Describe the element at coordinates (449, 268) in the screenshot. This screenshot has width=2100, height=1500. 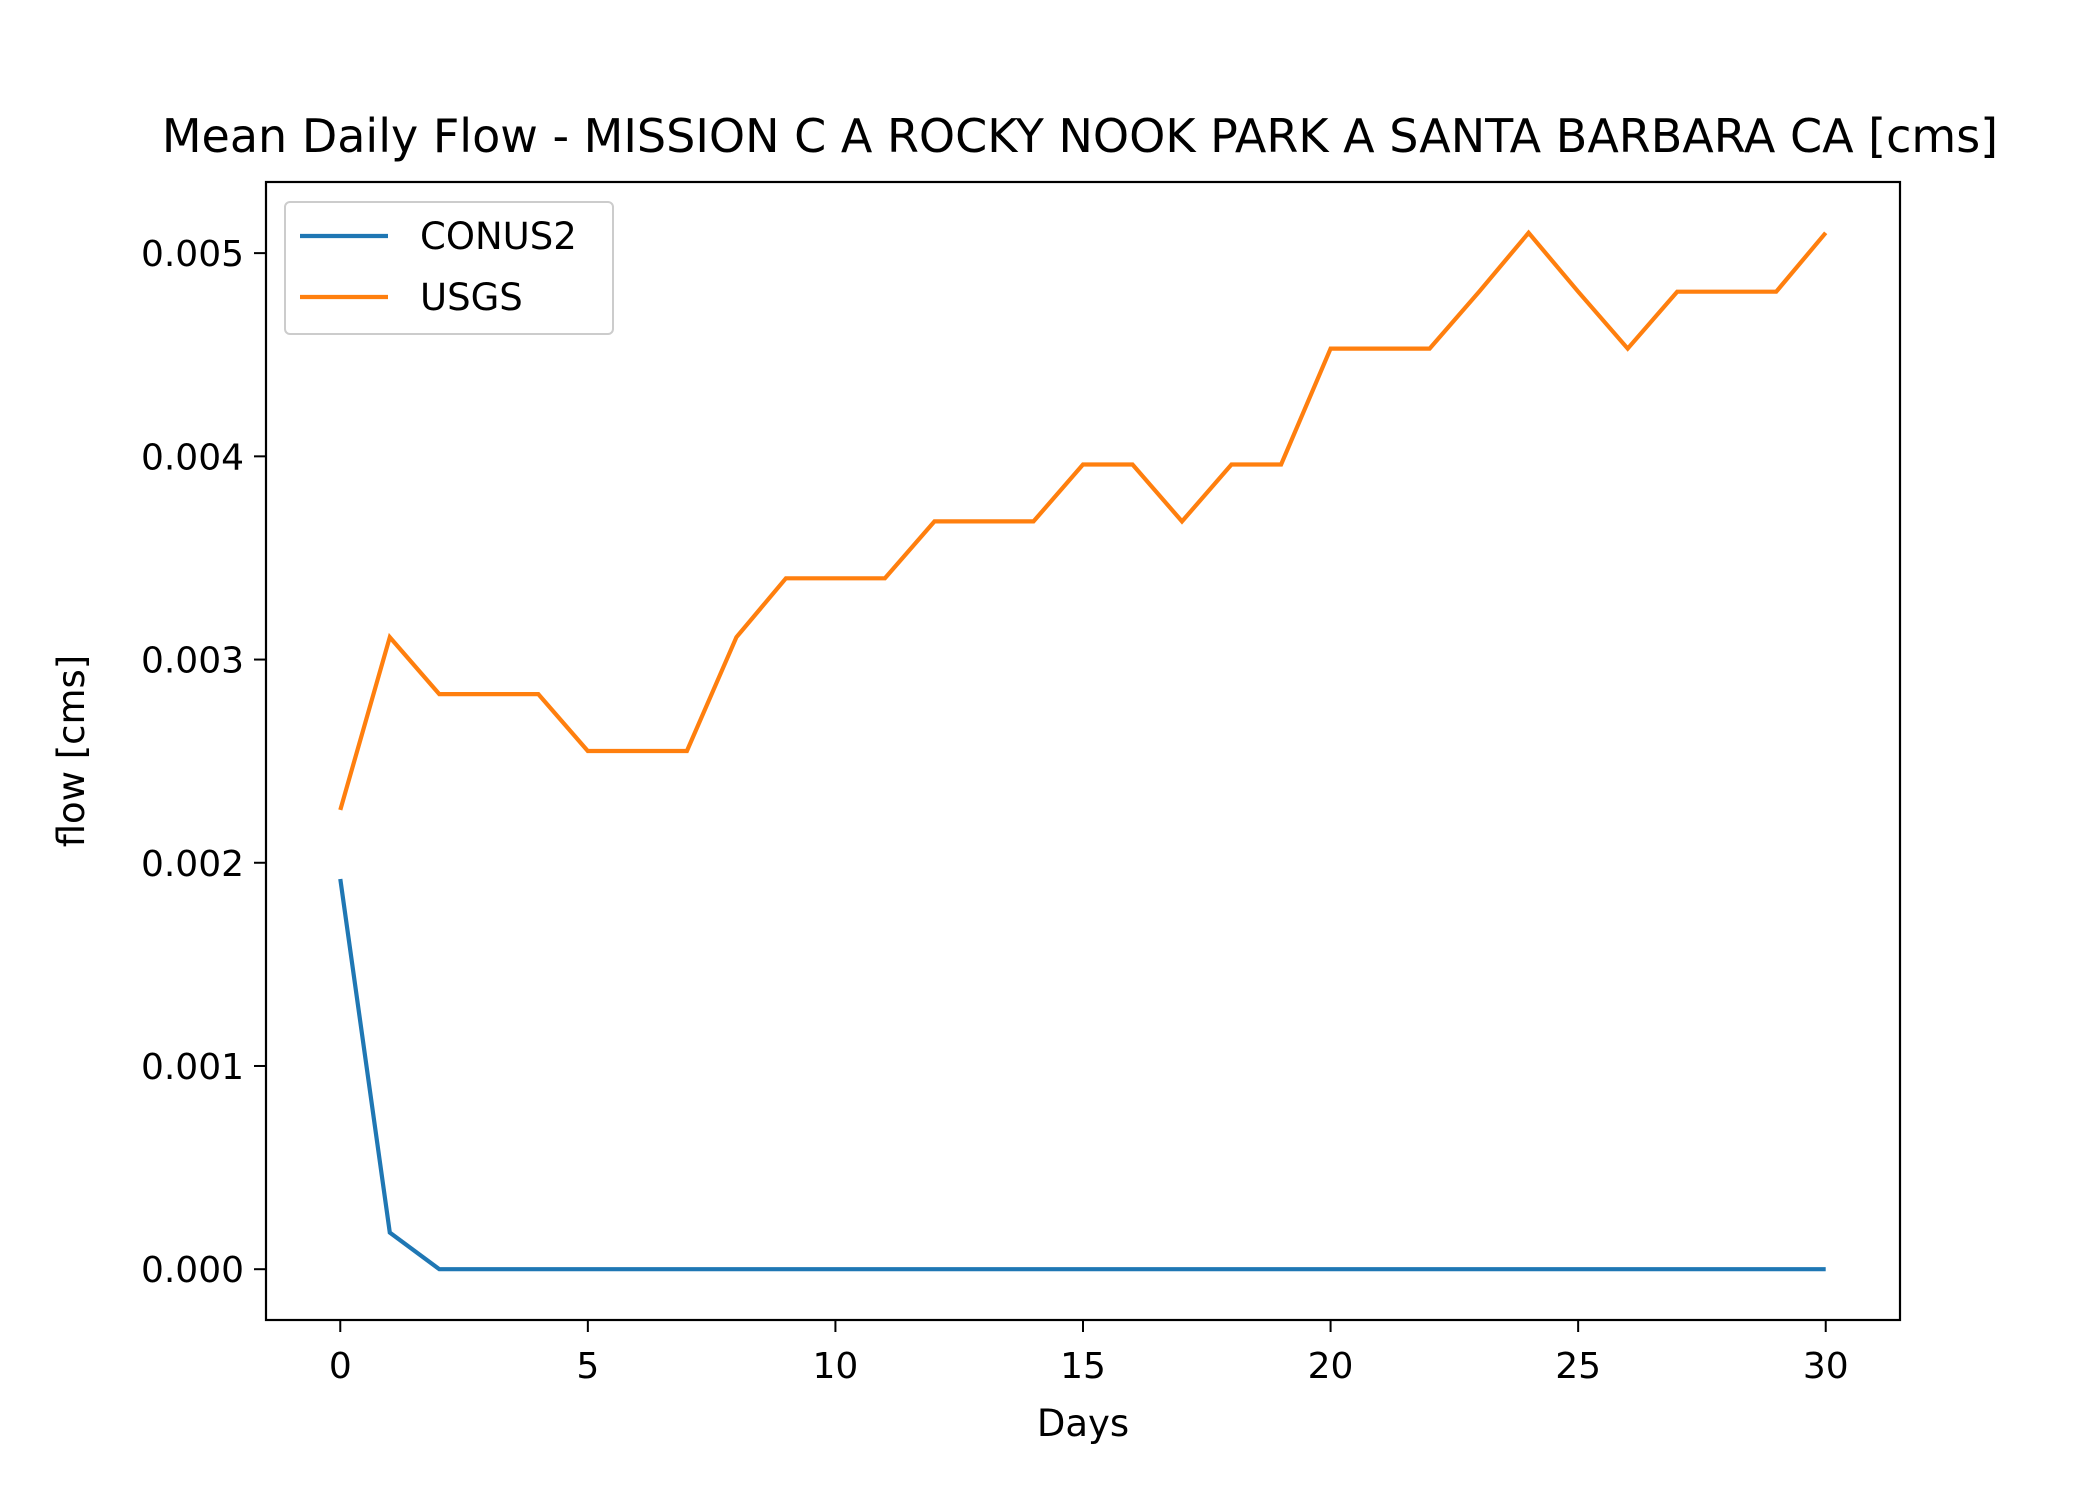
I see `legend: CONUS2 USGS` at that location.